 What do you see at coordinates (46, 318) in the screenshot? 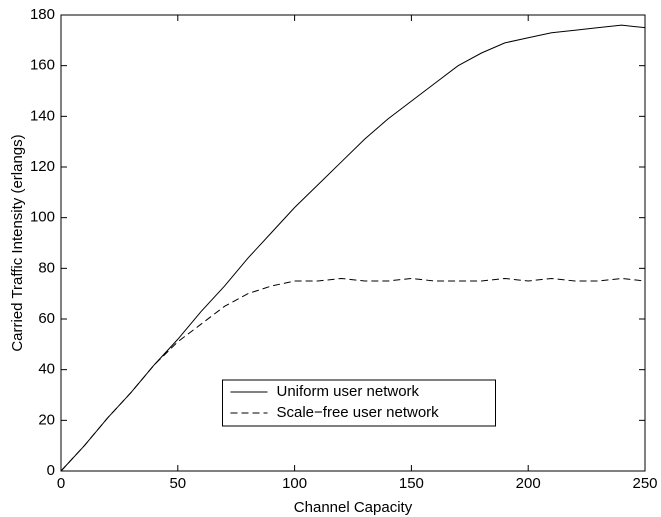
I see `y-tick-label: 60` at bounding box center [46, 318].